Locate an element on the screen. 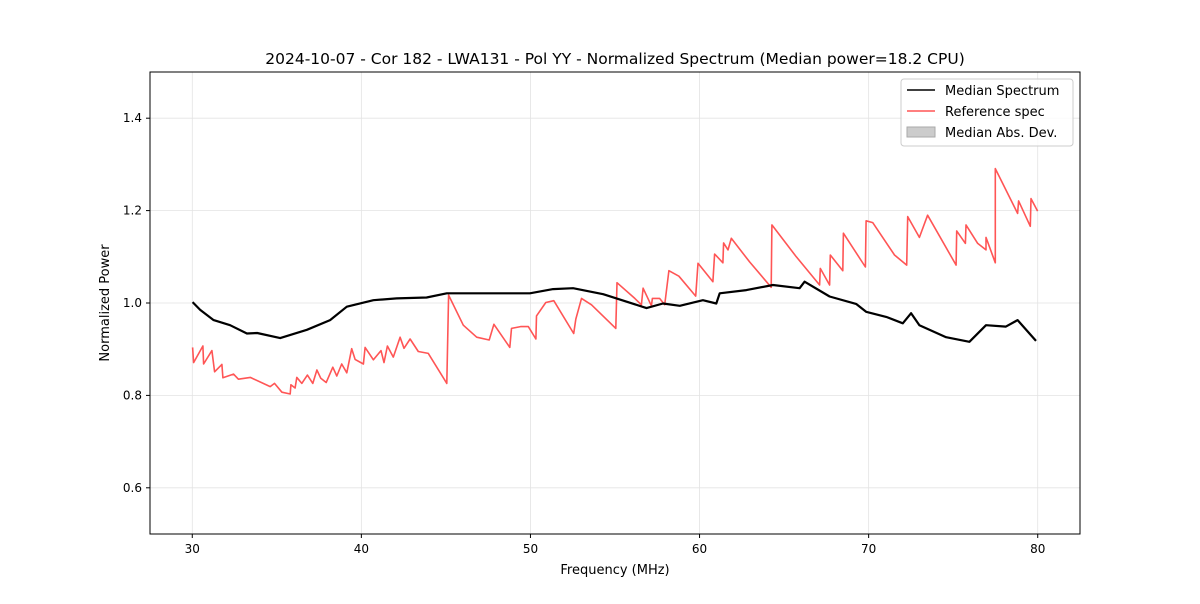 The width and height of the screenshot is (1200, 604). y-tick-label: 1.2 is located at coordinates (132, 211).